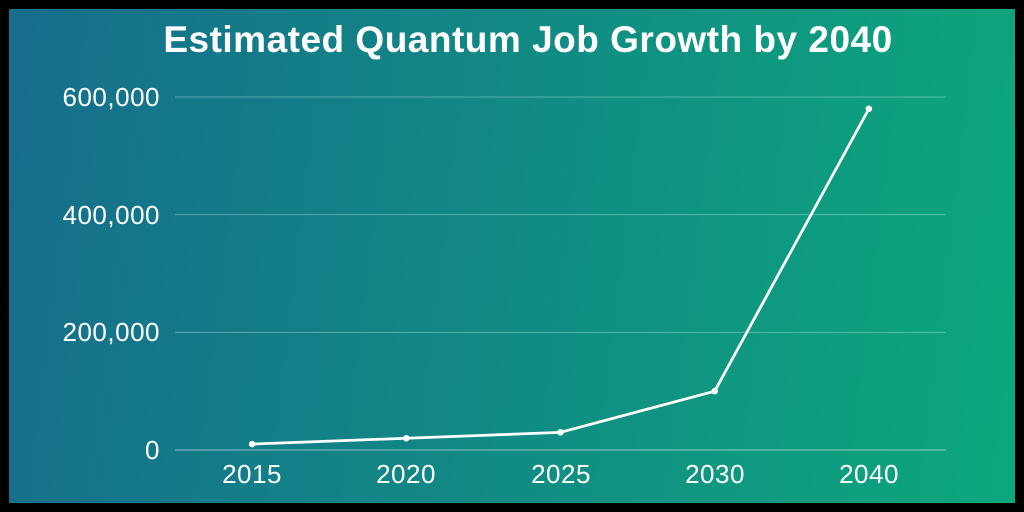 The image size is (1024, 512). I want to click on y-tick-label: 600,000, so click(111, 97).